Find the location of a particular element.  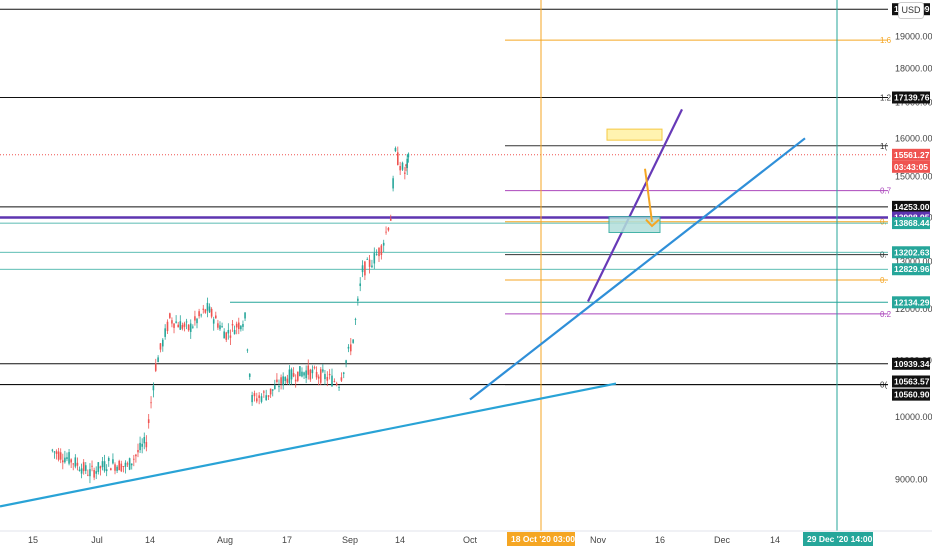

crosshair-time-box is located at coordinates (838, 539).